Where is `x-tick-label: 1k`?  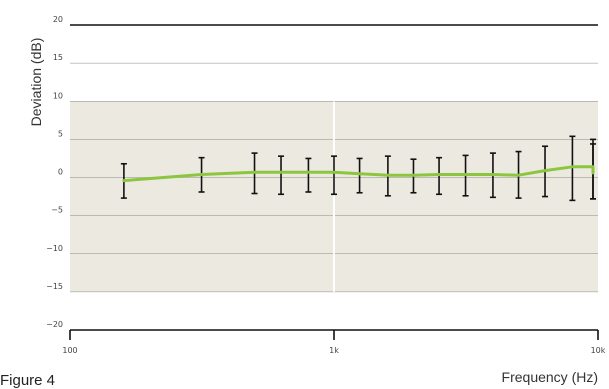
x-tick-label: 1k is located at coordinates (334, 350).